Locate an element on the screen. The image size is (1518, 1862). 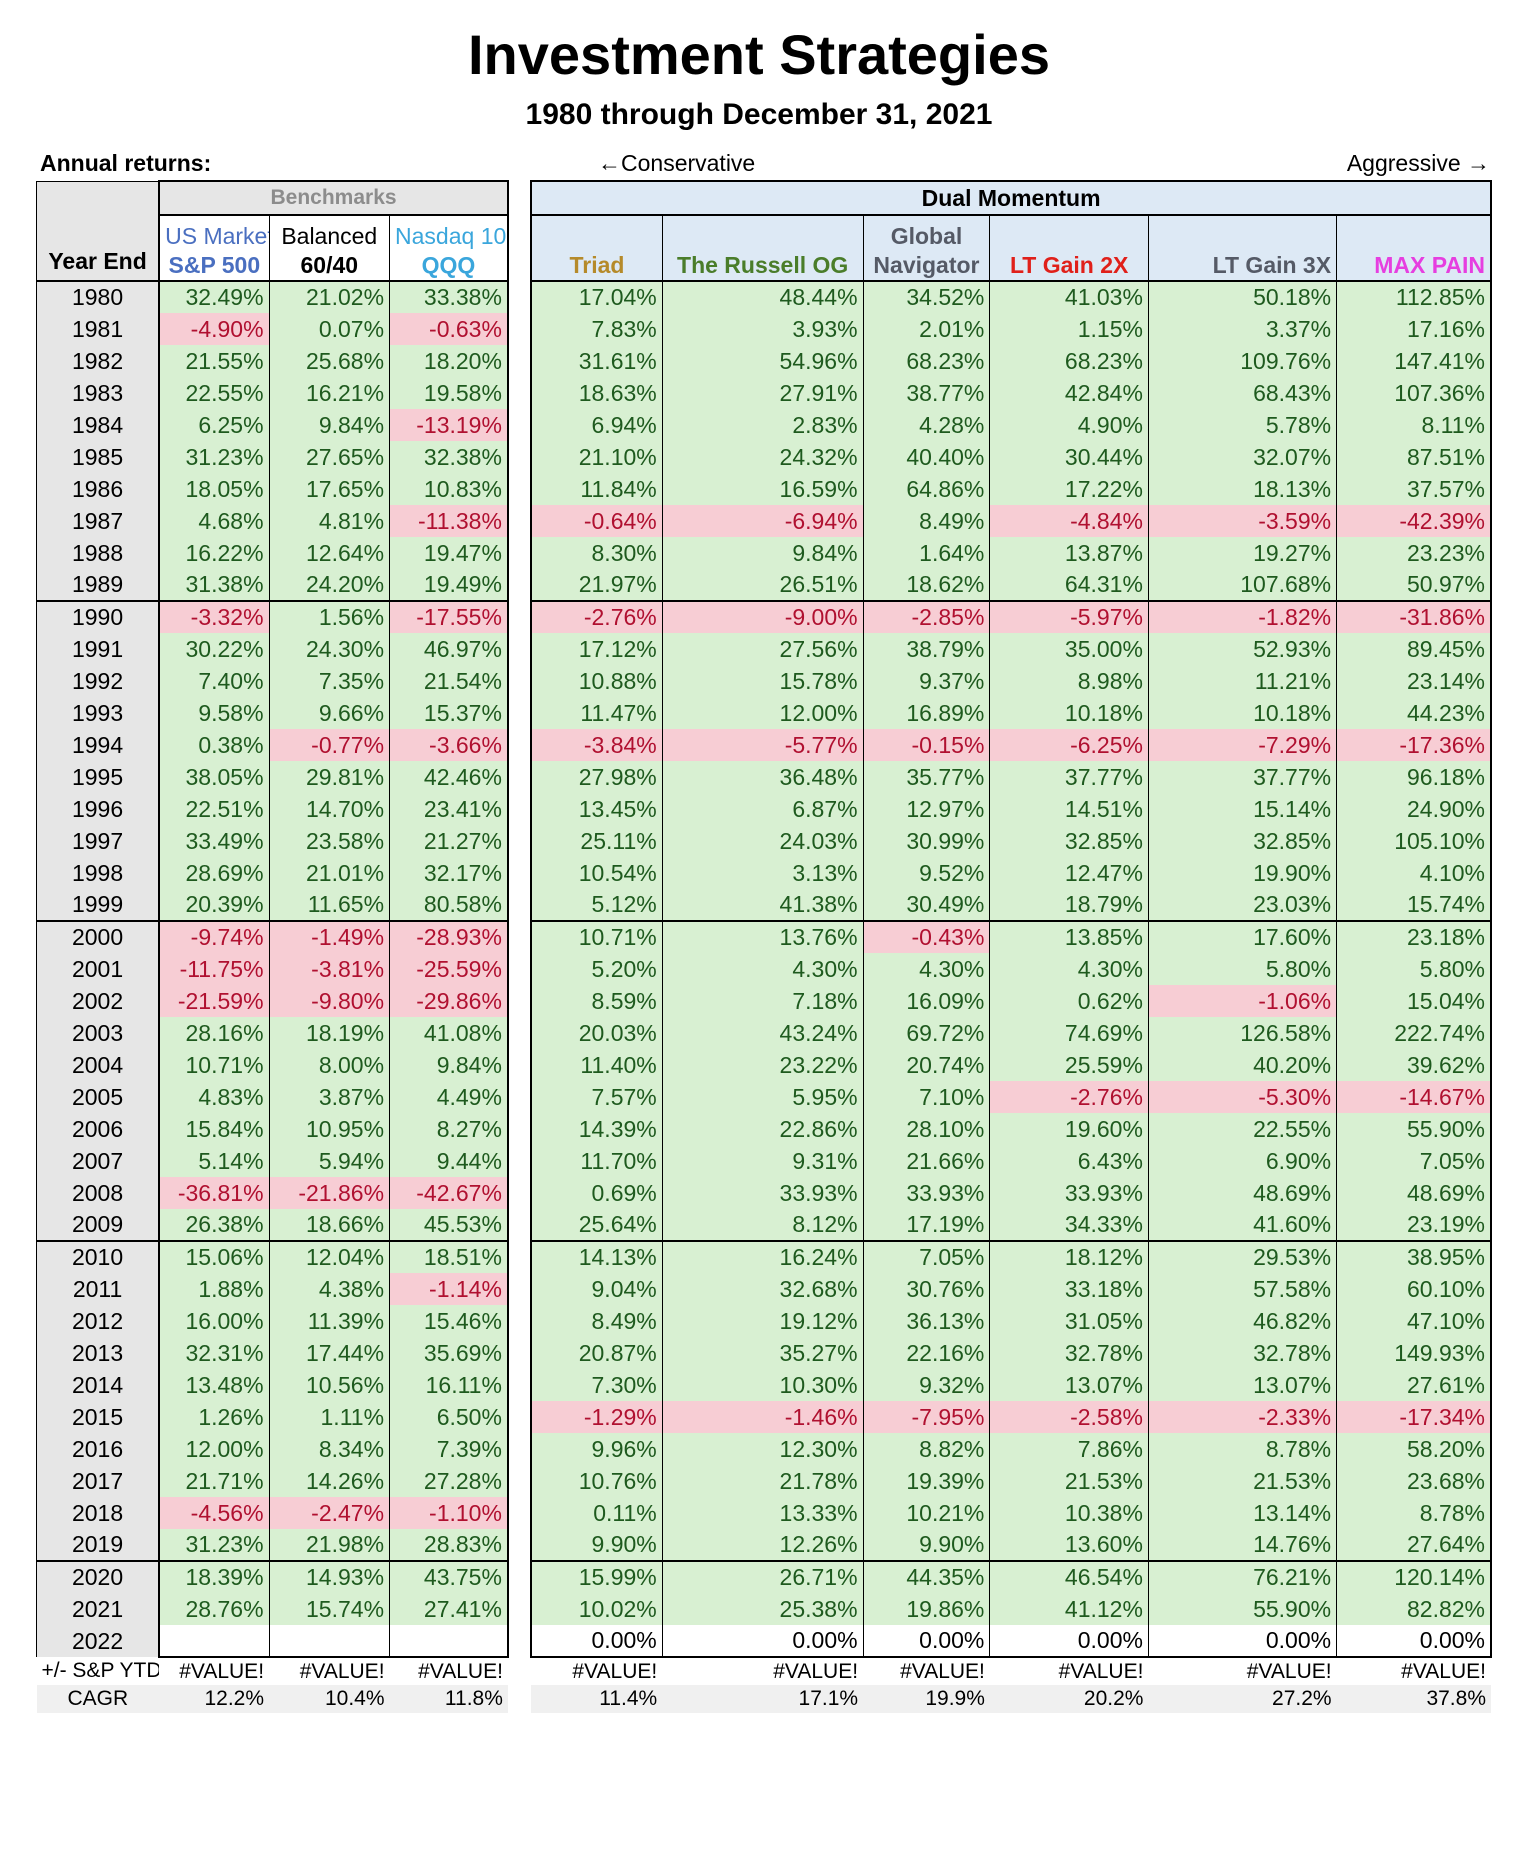
ytd-label: +/- S&P YTD: is located at coordinates (100, 1670).